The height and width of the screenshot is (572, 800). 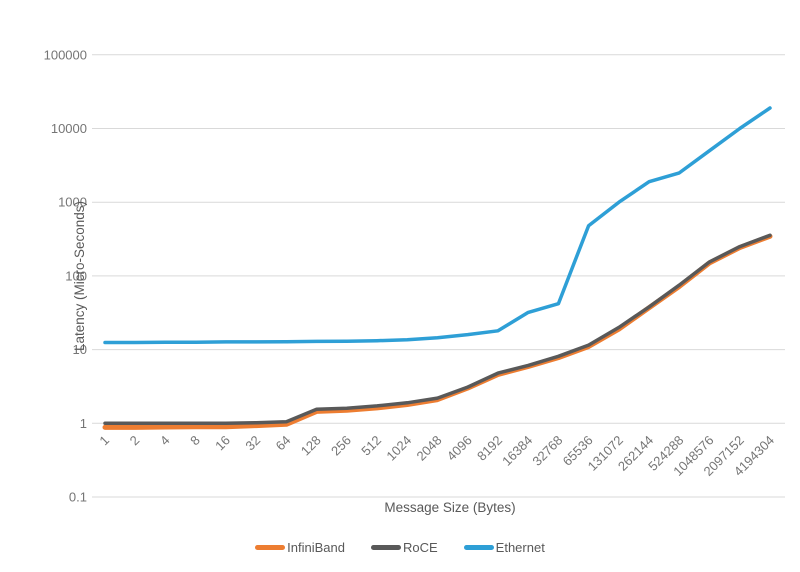 I want to click on x-tick-label: 4096, so click(x=459, y=448).